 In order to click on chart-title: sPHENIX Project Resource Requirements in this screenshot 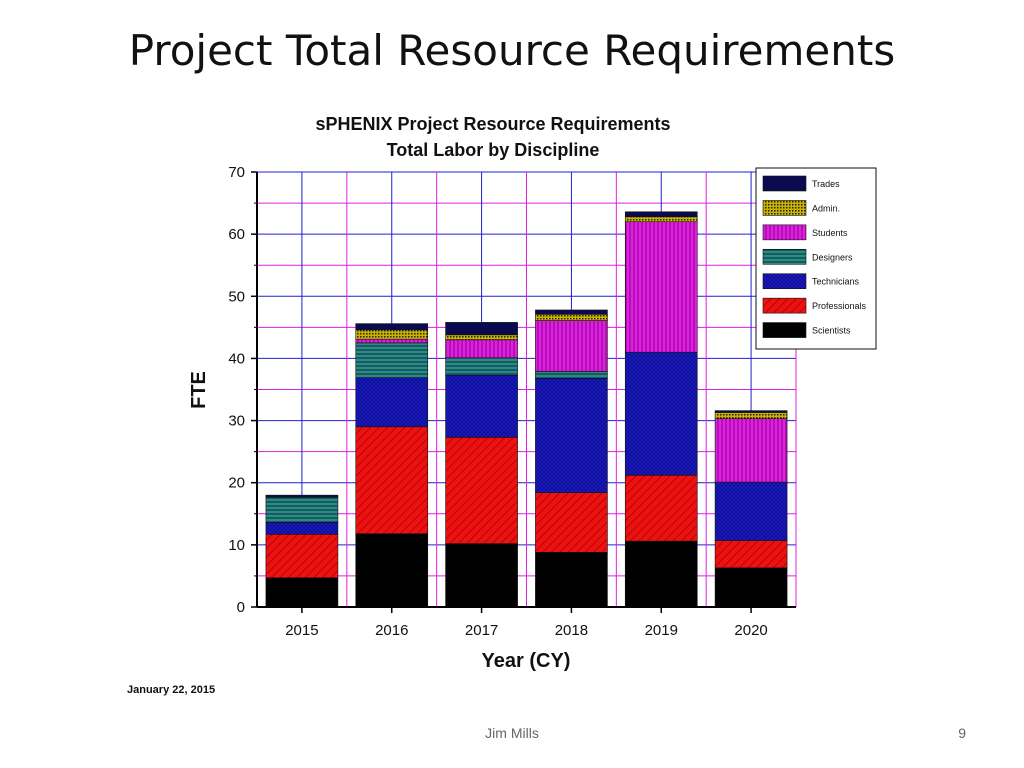, I will do `click(492, 124)`.